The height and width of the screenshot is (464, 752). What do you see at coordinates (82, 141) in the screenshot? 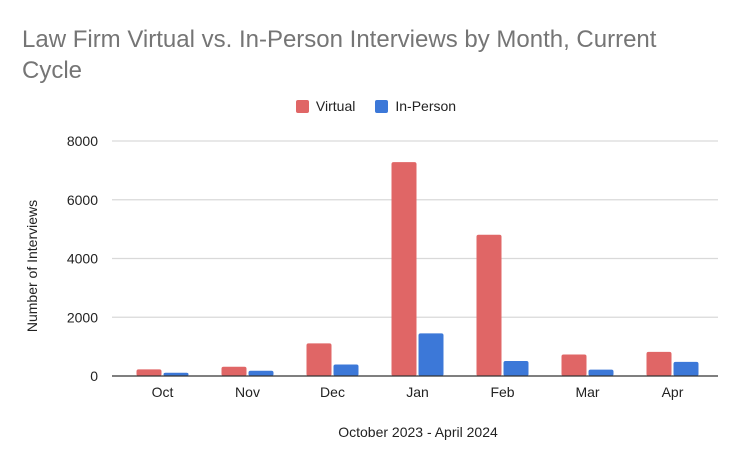
I see `y-tick-label: 8000` at bounding box center [82, 141].